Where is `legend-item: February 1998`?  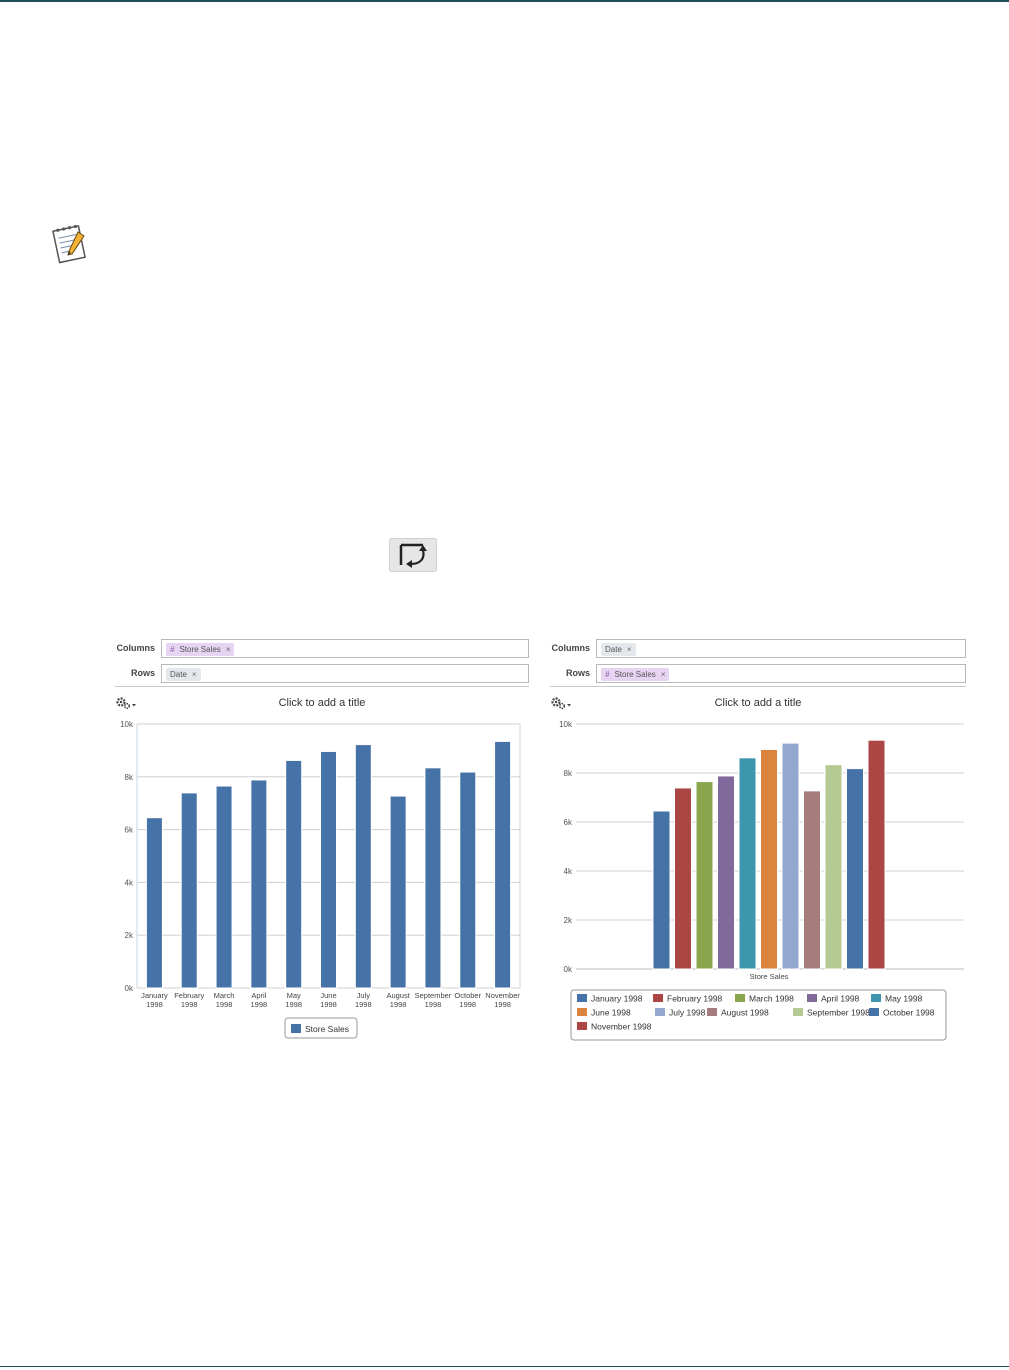 legend-item: February 1998 is located at coordinates (695, 999).